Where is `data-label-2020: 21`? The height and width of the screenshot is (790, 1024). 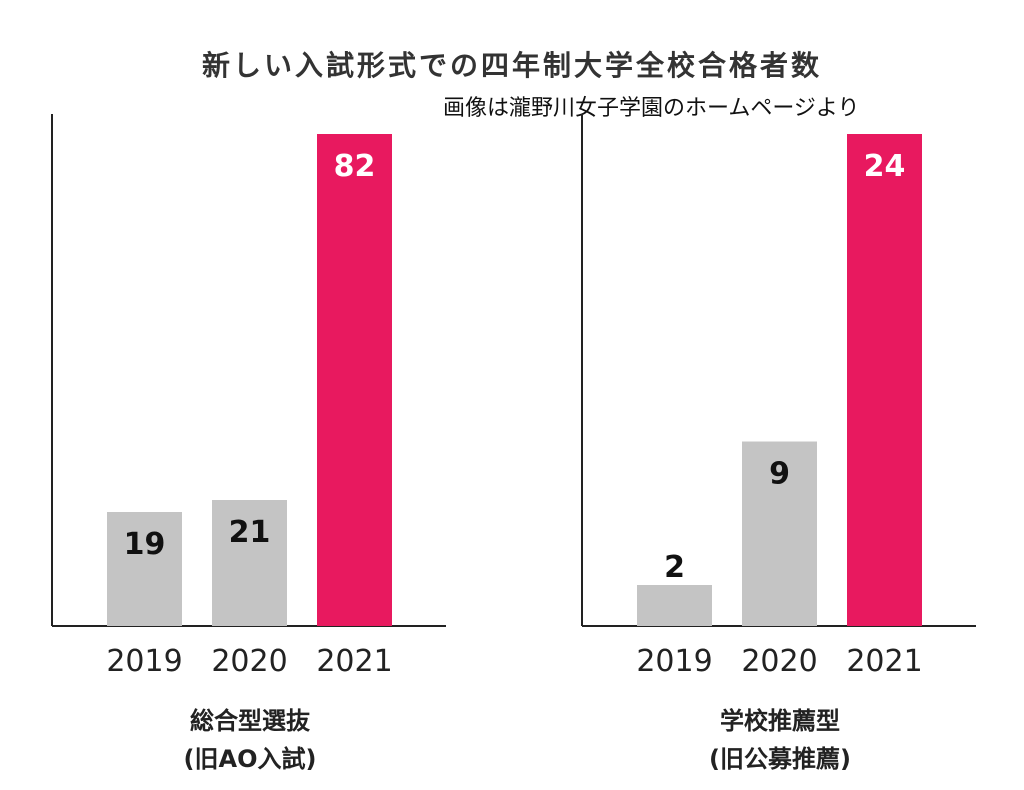
data-label-2020: 21 is located at coordinates (250, 532).